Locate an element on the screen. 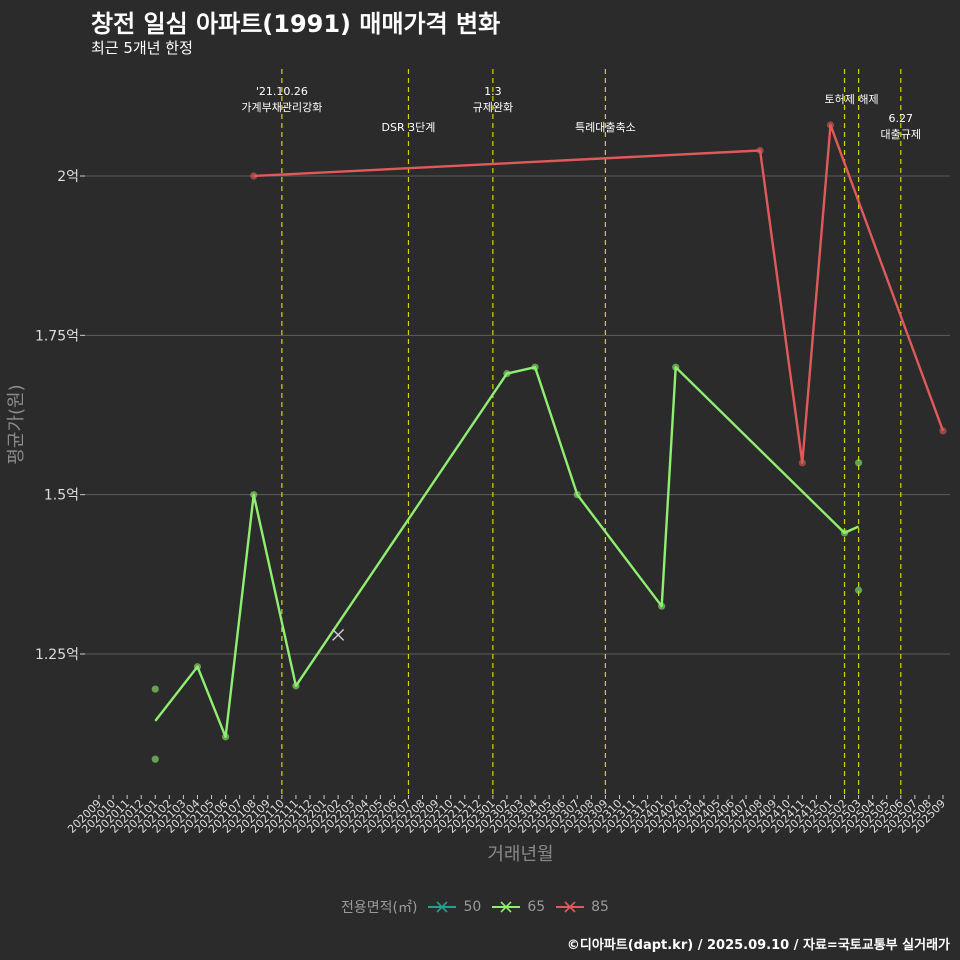 The height and width of the screenshot is (960, 960). event-label-202301-1: 규제완화 is located at coordinates (493, 107).